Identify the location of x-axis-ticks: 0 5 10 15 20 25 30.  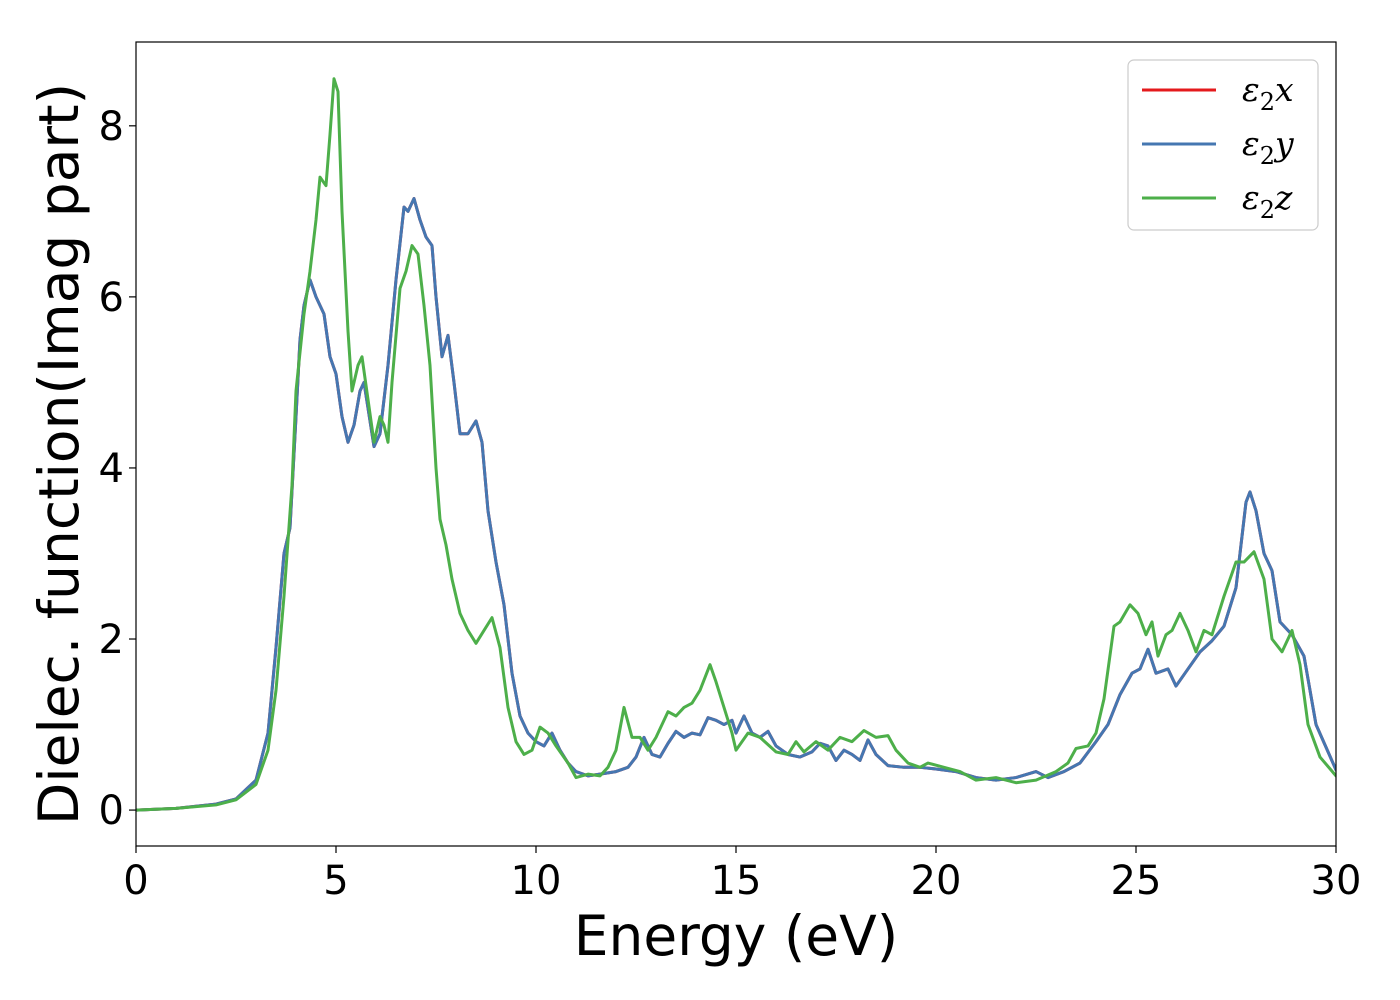
(742, 875).